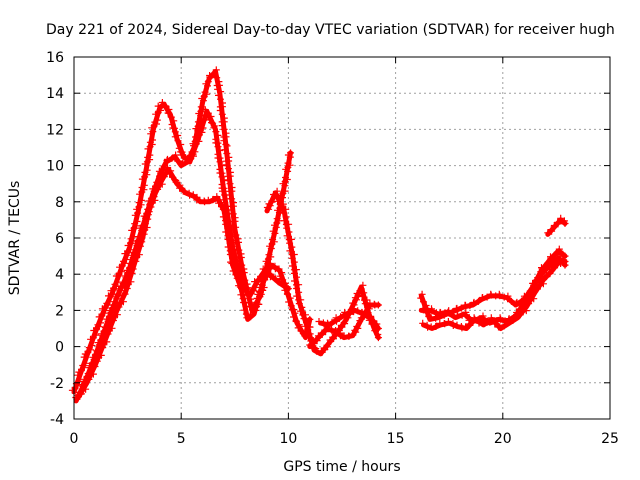 This screenshot has width=640, height=480. Describe the element at coordinates (396, 439) in the screenshot. I see `x-tick-label: 15` at that location.